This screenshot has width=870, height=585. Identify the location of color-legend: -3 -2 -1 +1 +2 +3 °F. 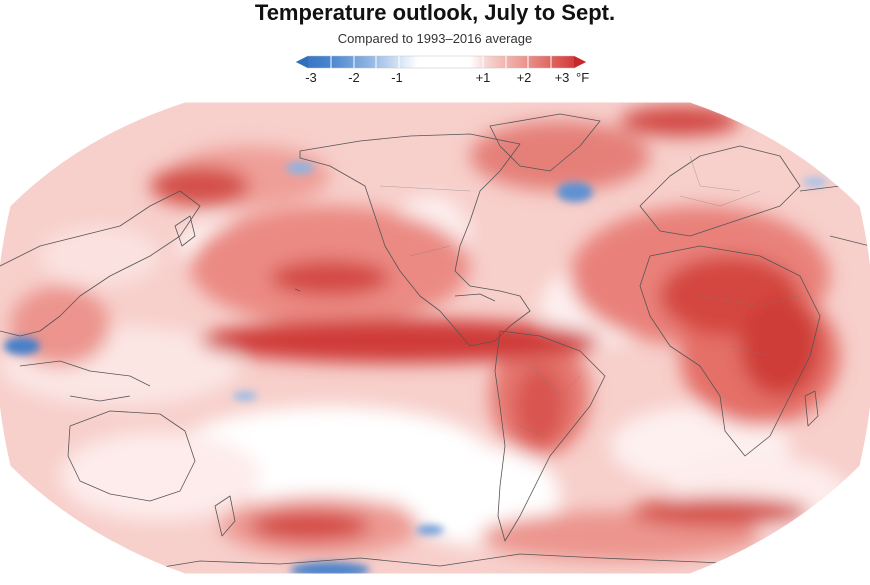
(442, 72).